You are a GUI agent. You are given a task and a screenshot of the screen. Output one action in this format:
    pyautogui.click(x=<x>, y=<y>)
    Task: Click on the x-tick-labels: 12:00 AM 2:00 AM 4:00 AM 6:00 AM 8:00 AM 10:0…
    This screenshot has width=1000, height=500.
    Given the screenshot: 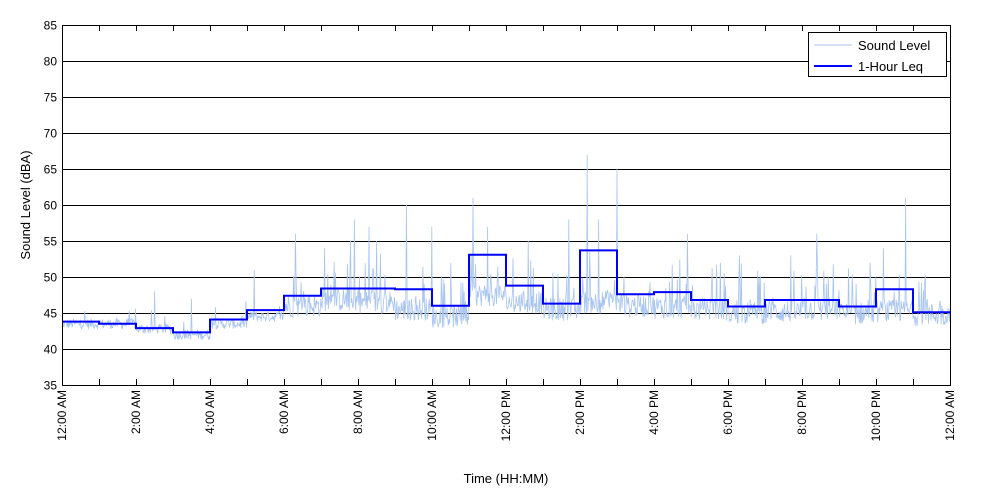 What is the action you would take?
    pyautogui.click(x=506, y=415)
    